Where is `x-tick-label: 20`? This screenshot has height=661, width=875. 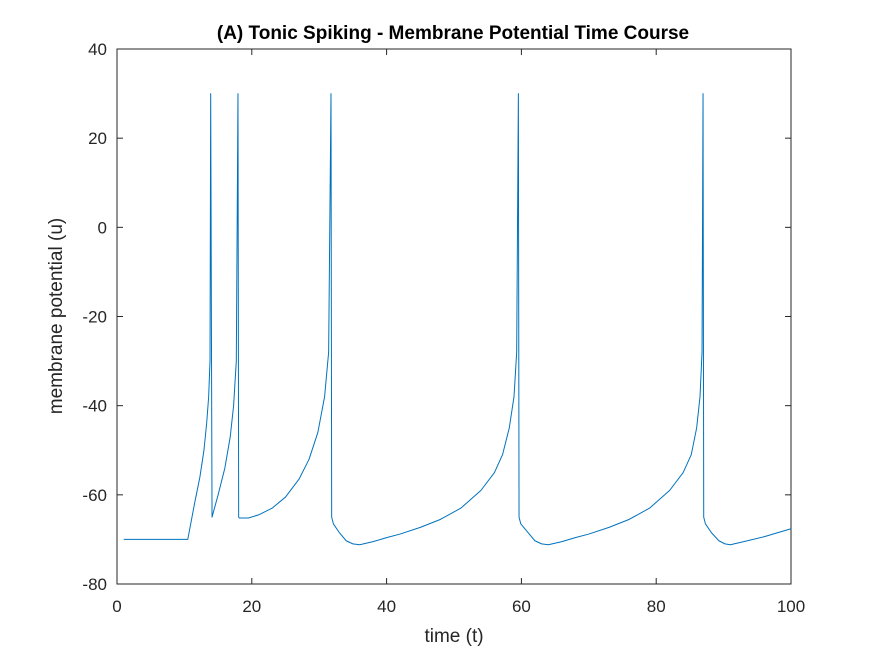
x-tick-label: 20 is located at coordinates (251, 606).